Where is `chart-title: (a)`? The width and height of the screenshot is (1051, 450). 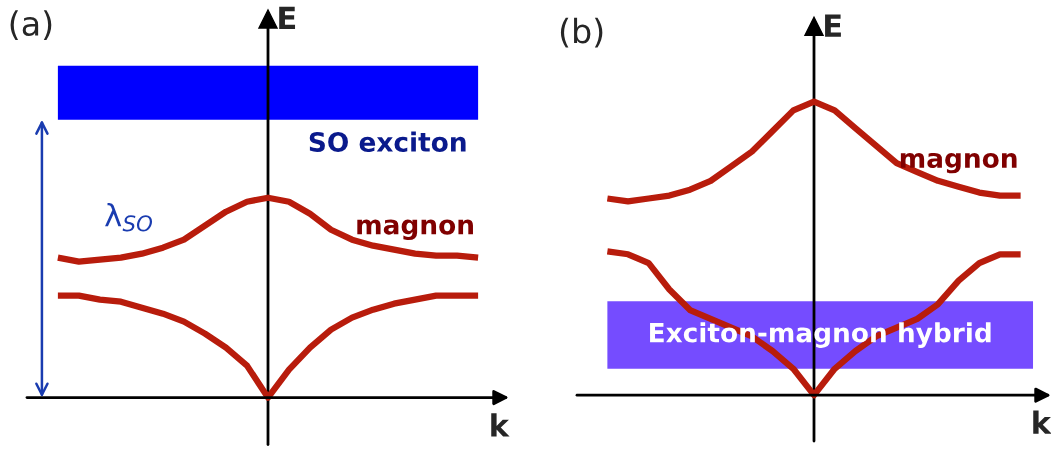 chart-title: (a) is located at coordinates (31, 25).